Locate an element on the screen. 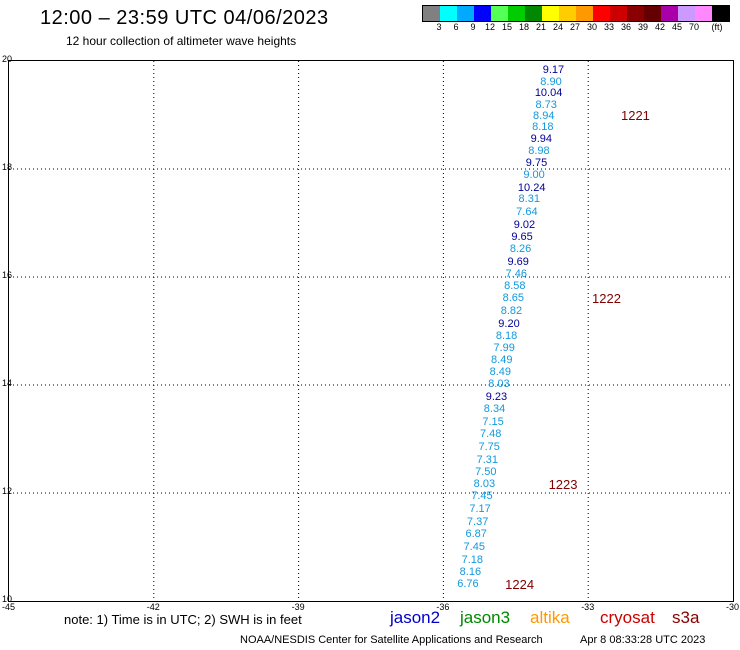 The height and width of the screenshot is (650, 740). wave-height-reading: 9.00 is located at coordinates (534, 175).